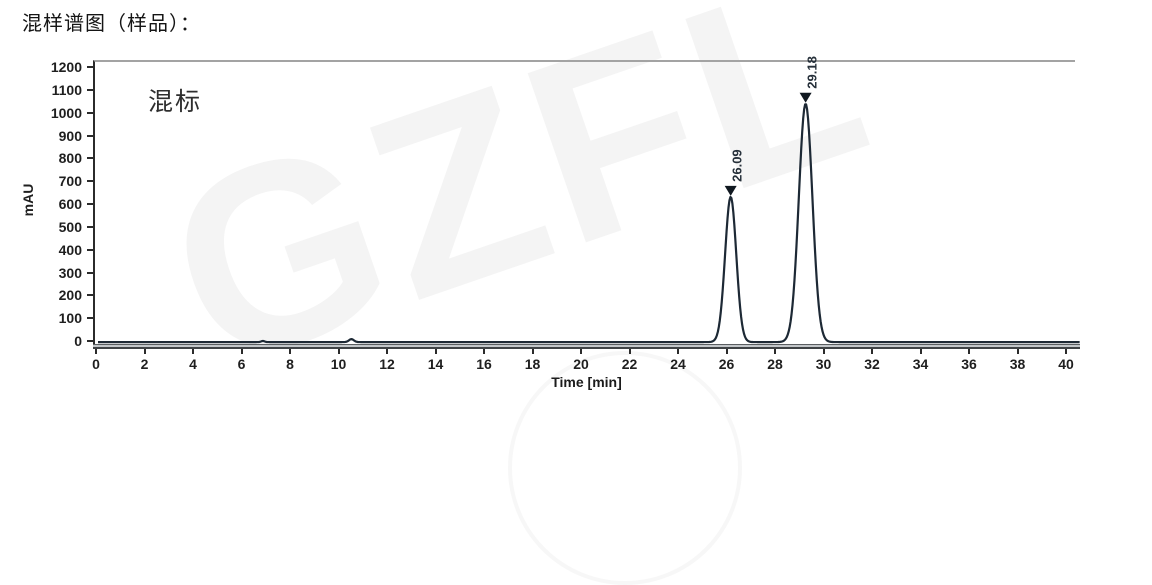  Describe the element at coordinates (66, 89) in the screenshot. I see `y-tick-label: 1100` at that location.